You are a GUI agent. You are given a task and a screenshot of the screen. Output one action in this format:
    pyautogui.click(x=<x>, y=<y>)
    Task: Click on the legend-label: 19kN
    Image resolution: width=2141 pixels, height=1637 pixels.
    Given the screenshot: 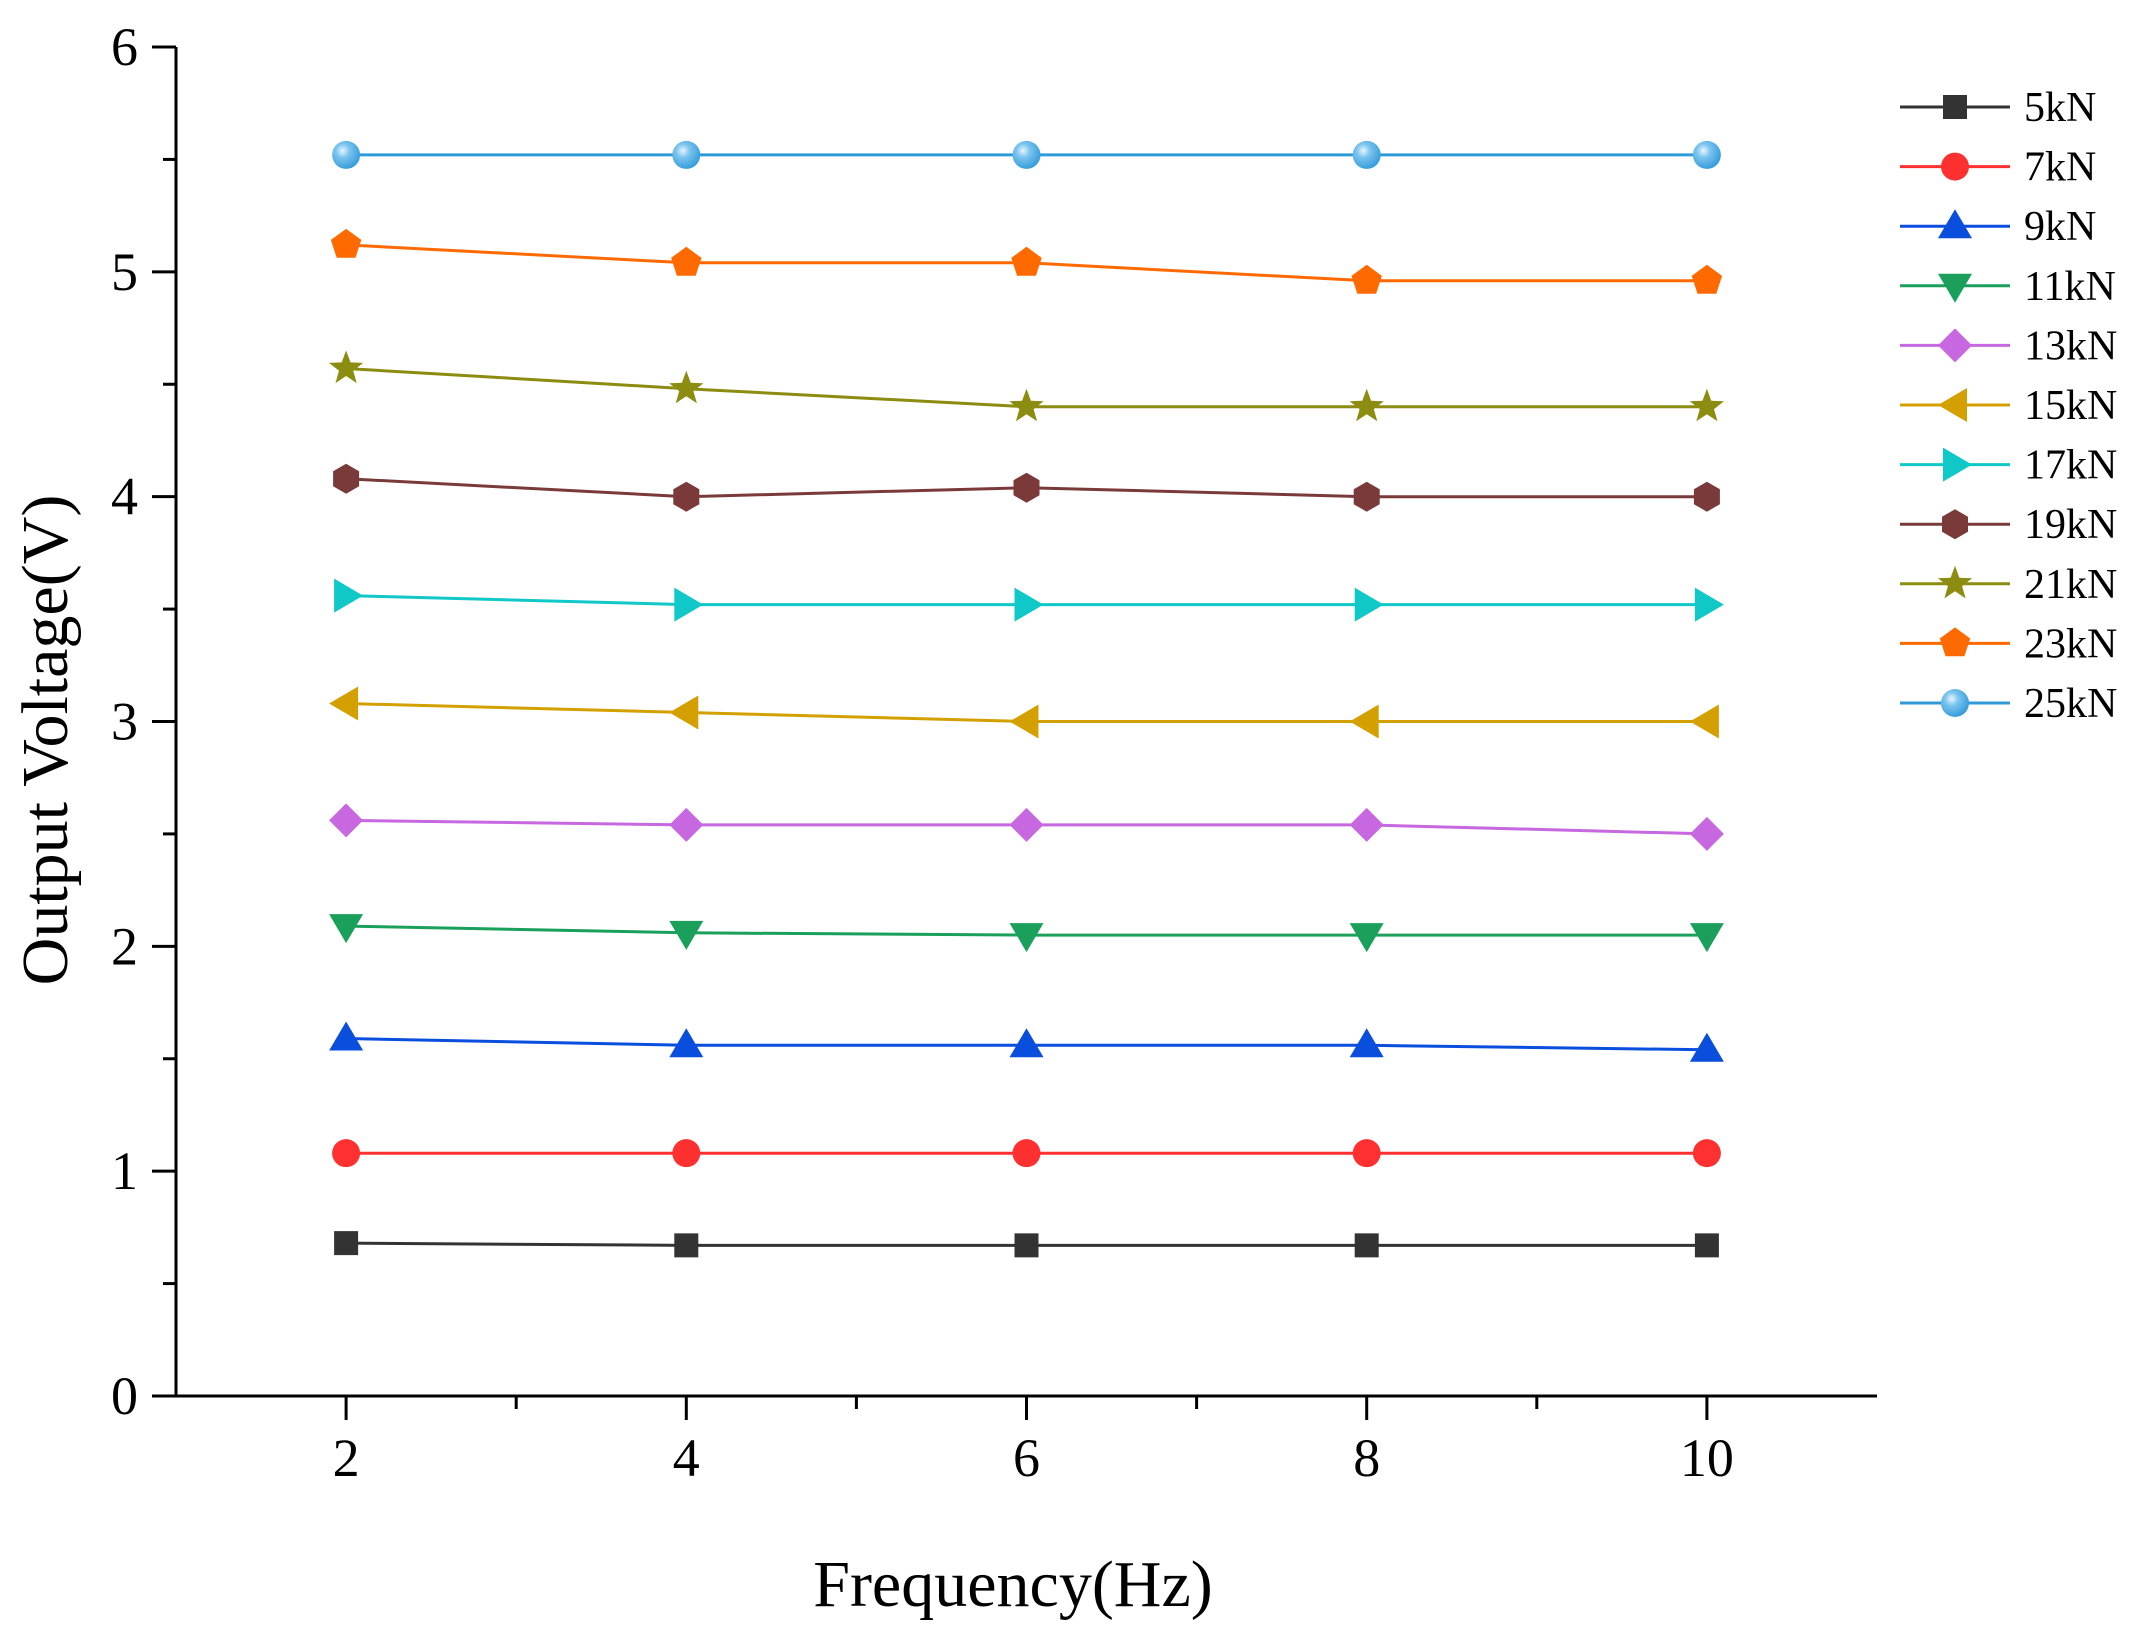 What is the action you would take?
    pyautogui.click(x=2070, y=525)
    